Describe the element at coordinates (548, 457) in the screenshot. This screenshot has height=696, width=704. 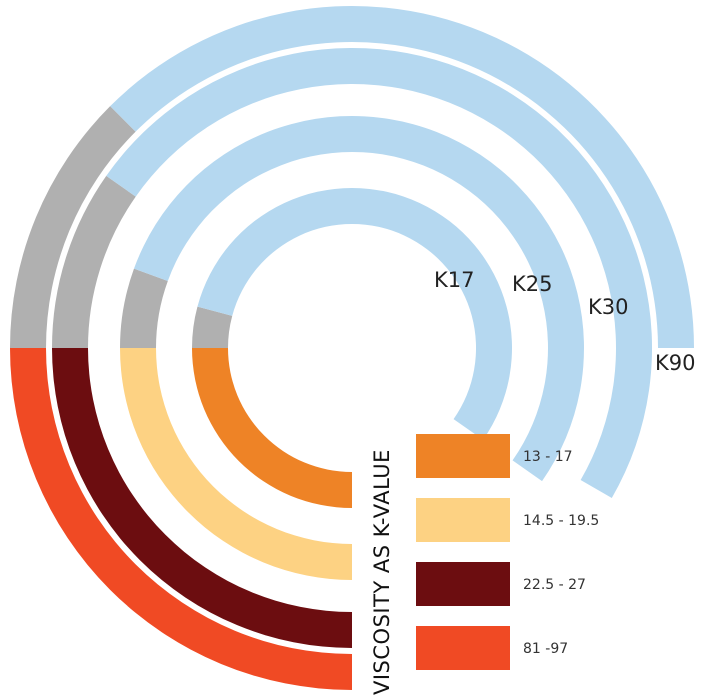
I see `legend-label: 13 - 17` at that location.